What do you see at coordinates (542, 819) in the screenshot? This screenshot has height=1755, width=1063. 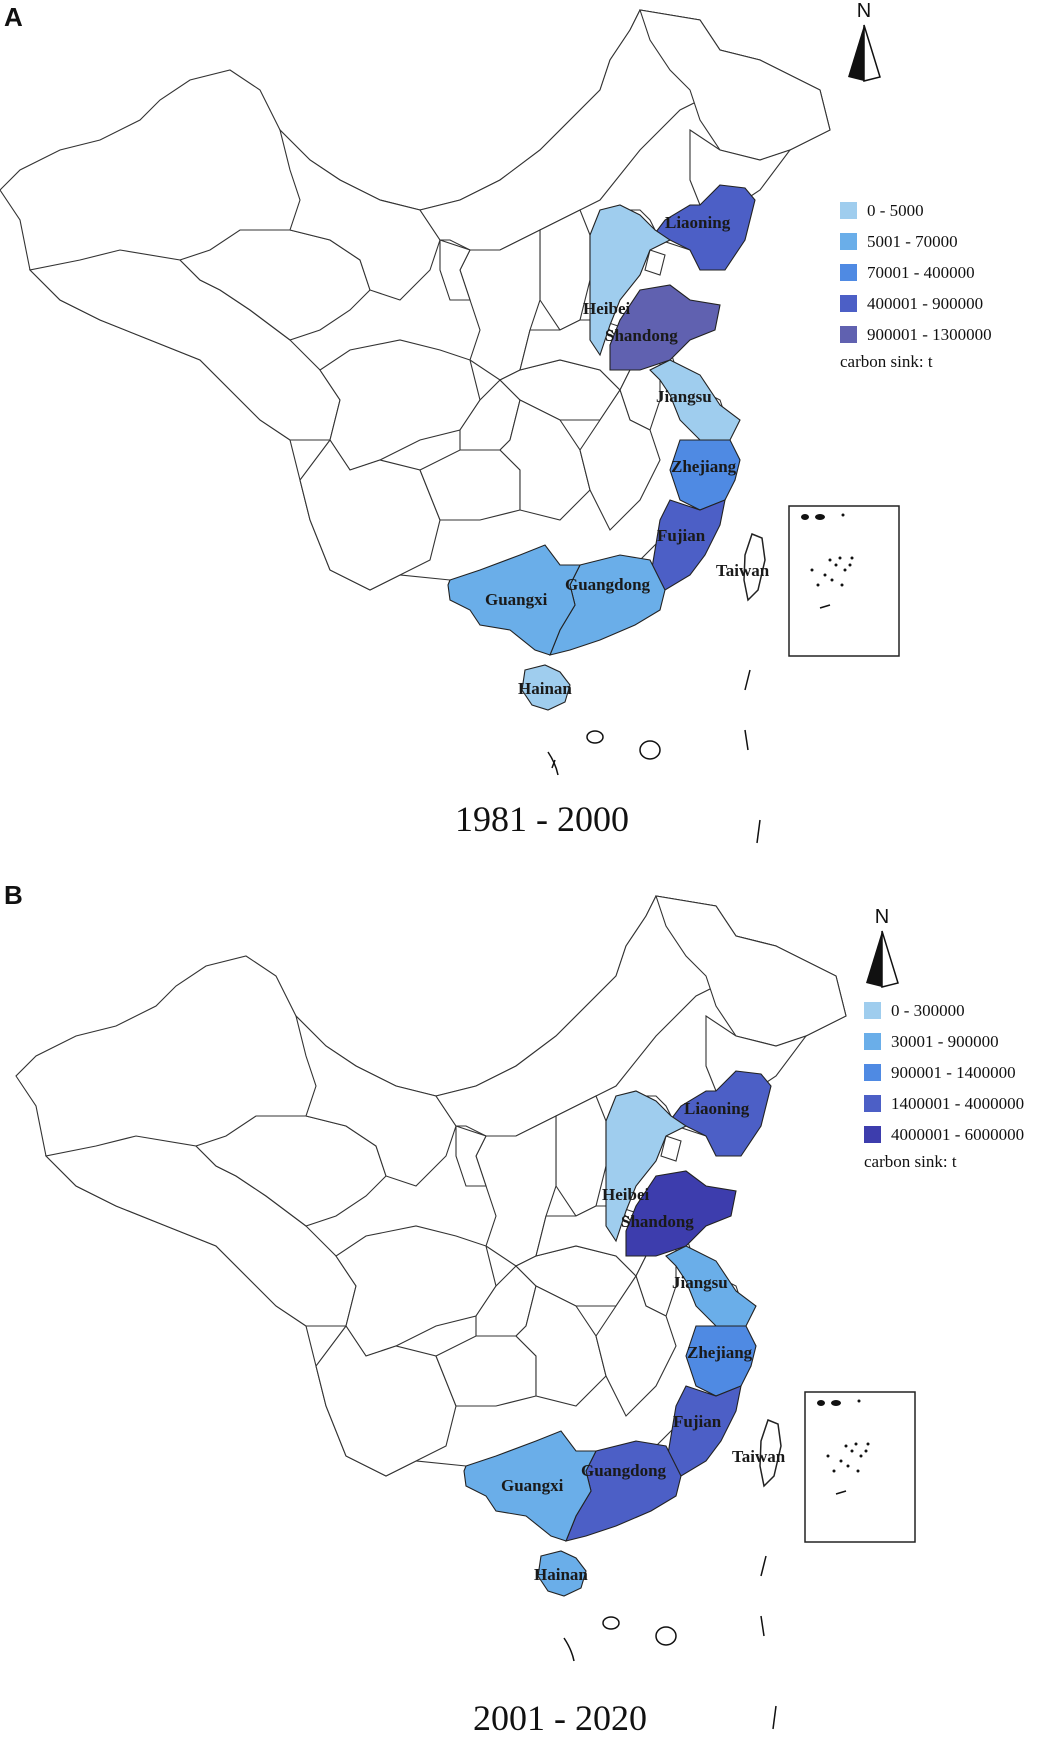 I see `period-label: 1981 - 2000` at bounding box center [542, 819].